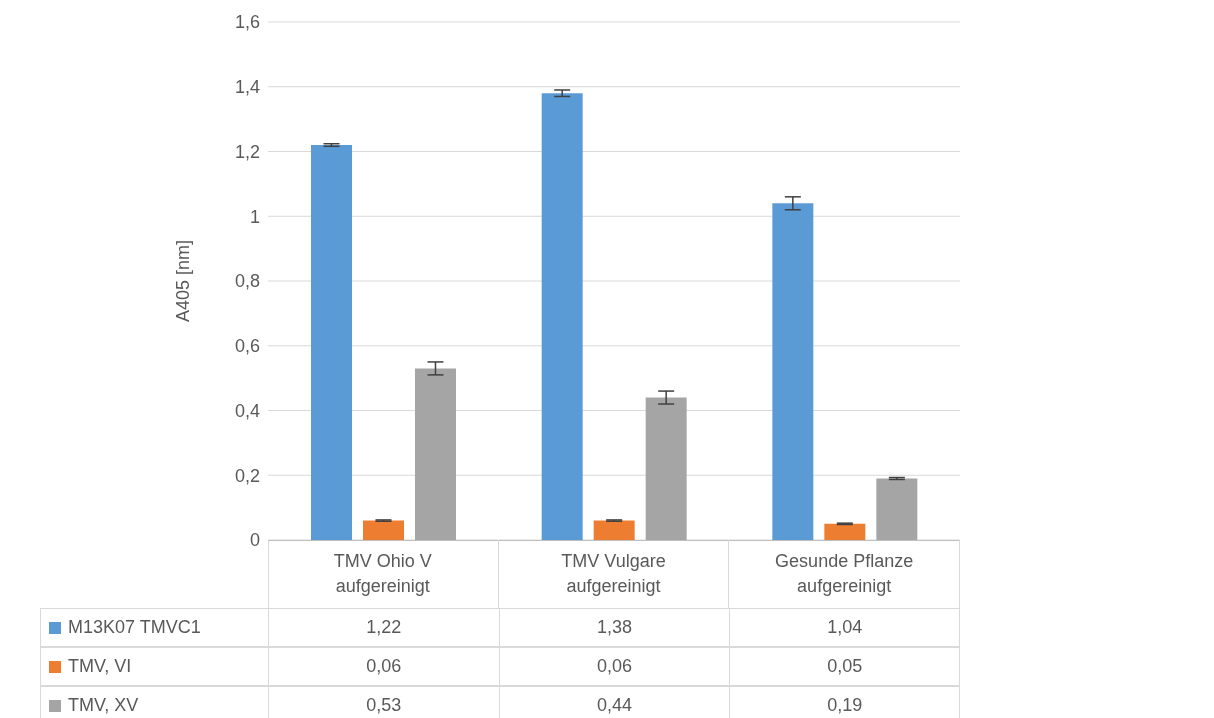  Describe the element at coordinates (134, 627) in the screenshot. I see `legend-label: M13K07 TMVC1` at that location.